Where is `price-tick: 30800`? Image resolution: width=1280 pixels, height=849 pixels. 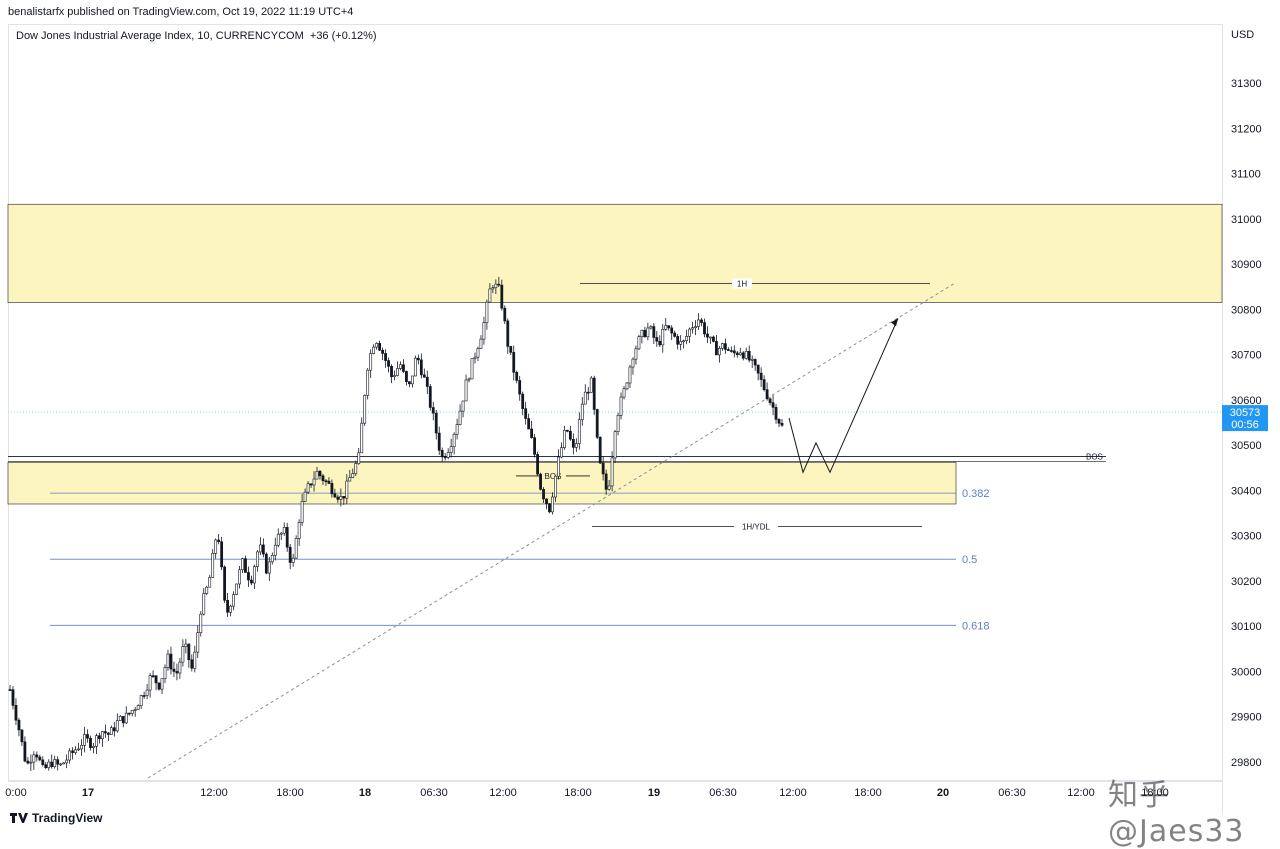 price-tick: 30800 is located at coordinates (1246, 310).